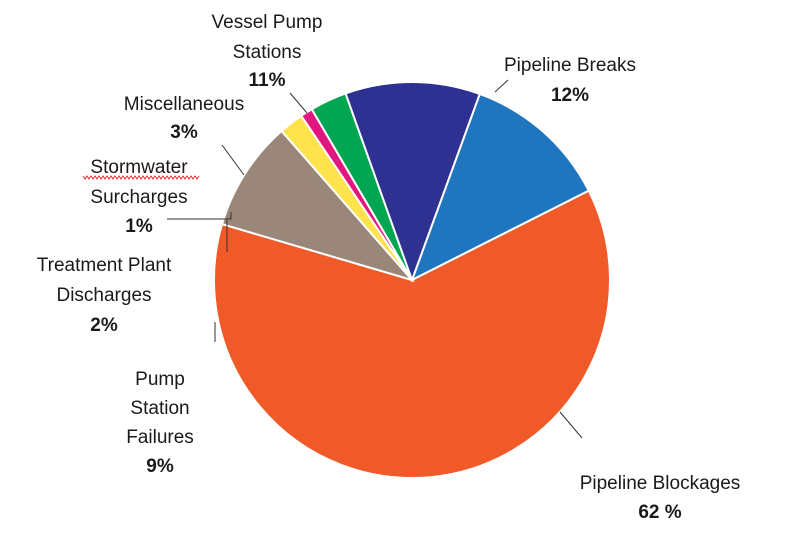  I want to click on slice-value-label-vessel-pump-stations: 11%, so click(267, 80).